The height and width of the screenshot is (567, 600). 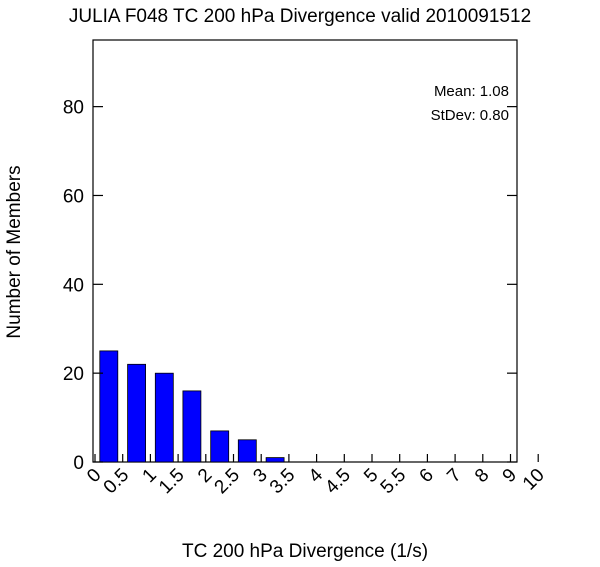 What do you see at coordinates (136, 413) in the screenshot?
I see `bar-0.5` at bounding box center [136, 413].